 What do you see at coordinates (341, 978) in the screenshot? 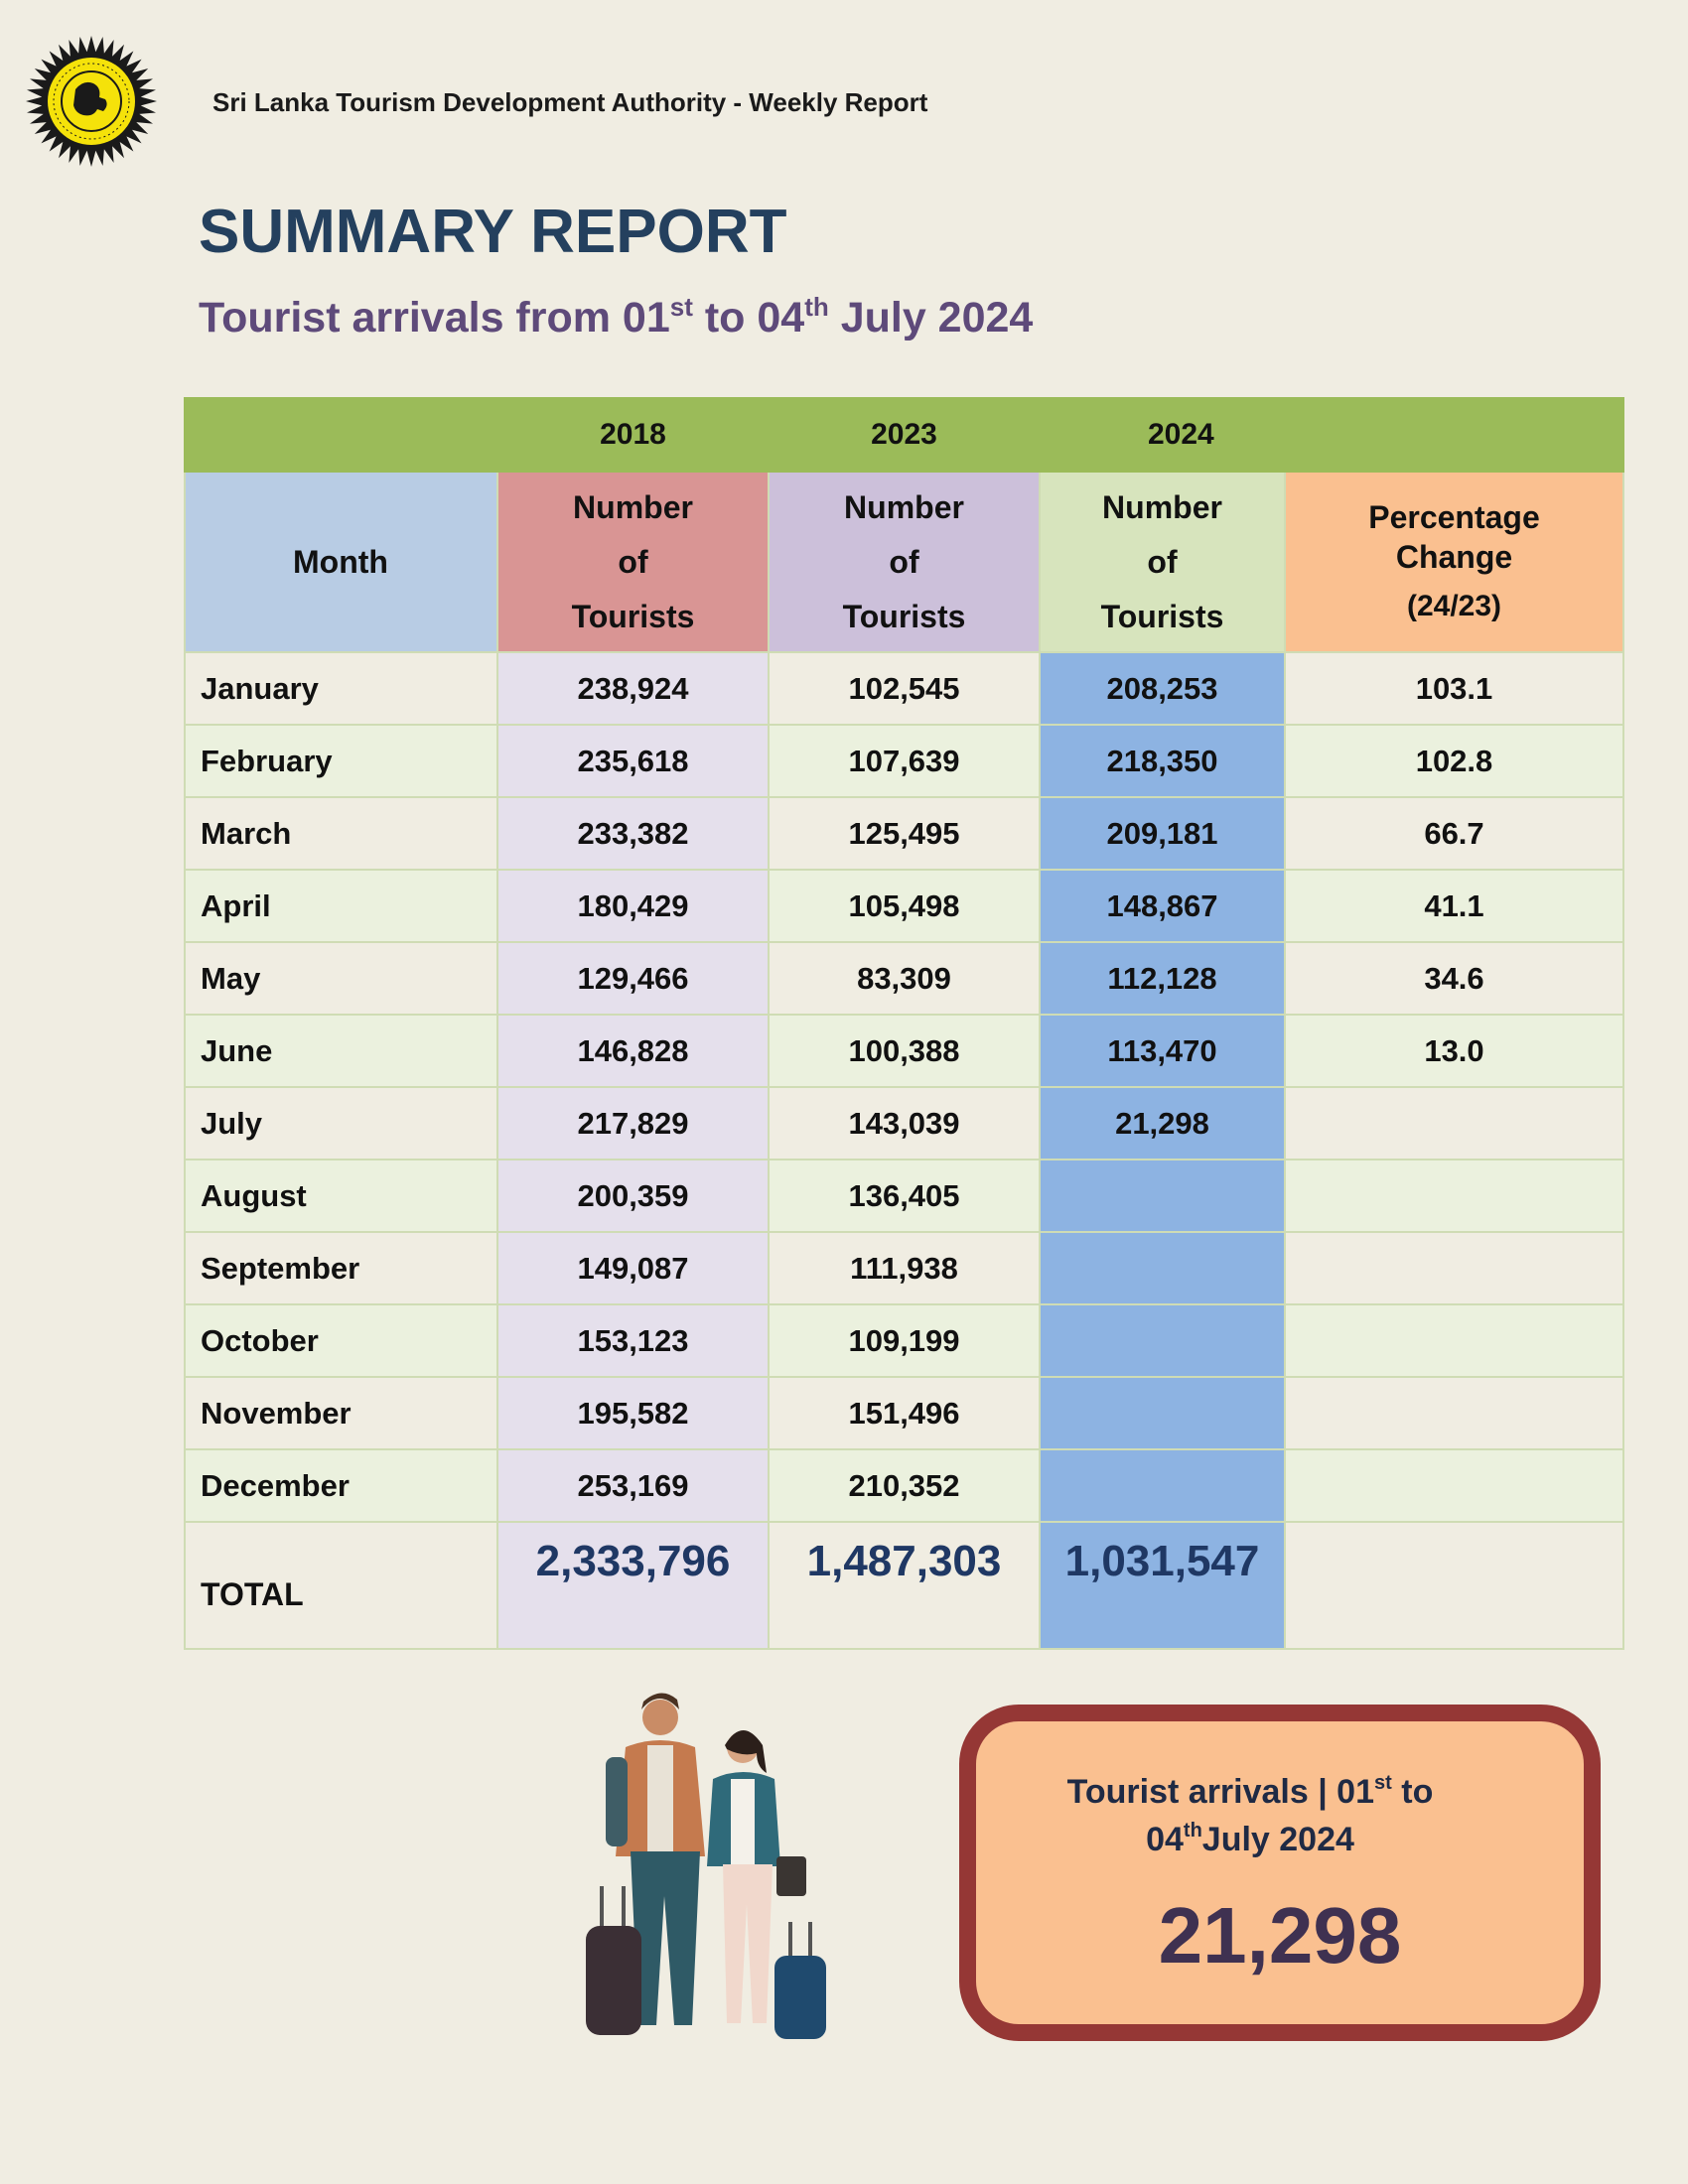
I see `month-cell: May` at bounding box center [341, 978].